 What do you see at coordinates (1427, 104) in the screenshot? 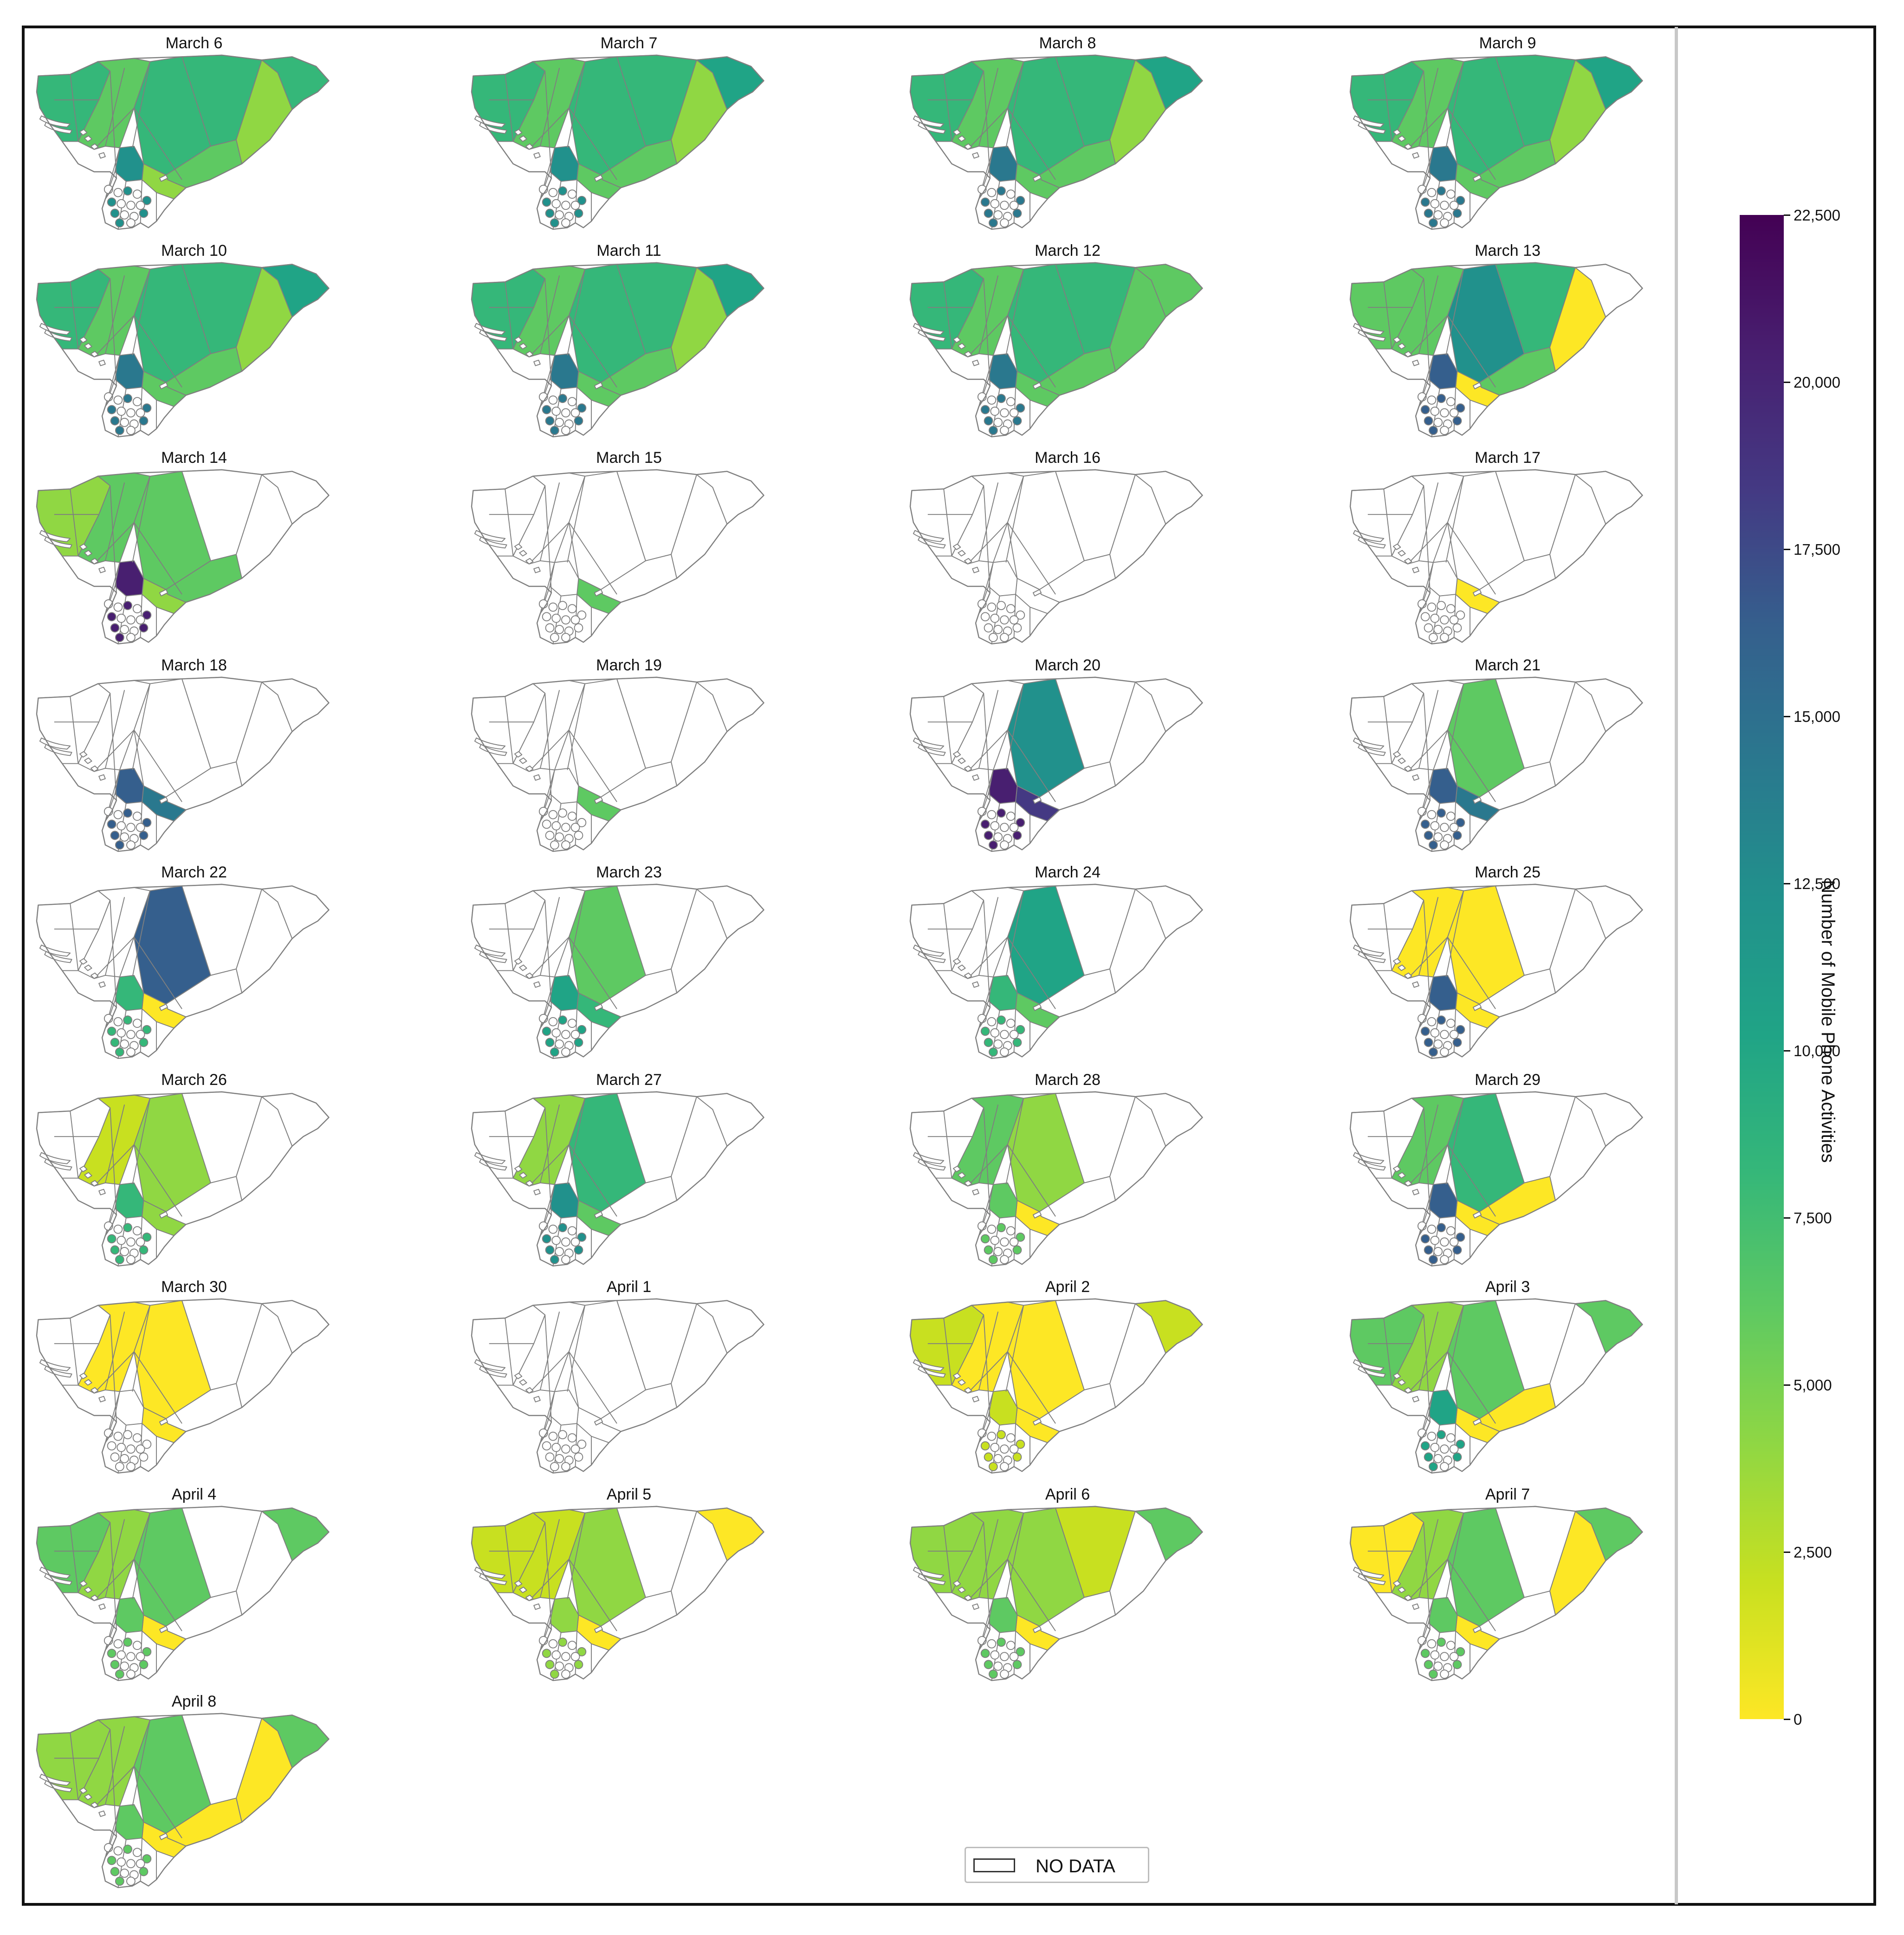
I see `map-region-corridor` at bounding box center [1427, 104].